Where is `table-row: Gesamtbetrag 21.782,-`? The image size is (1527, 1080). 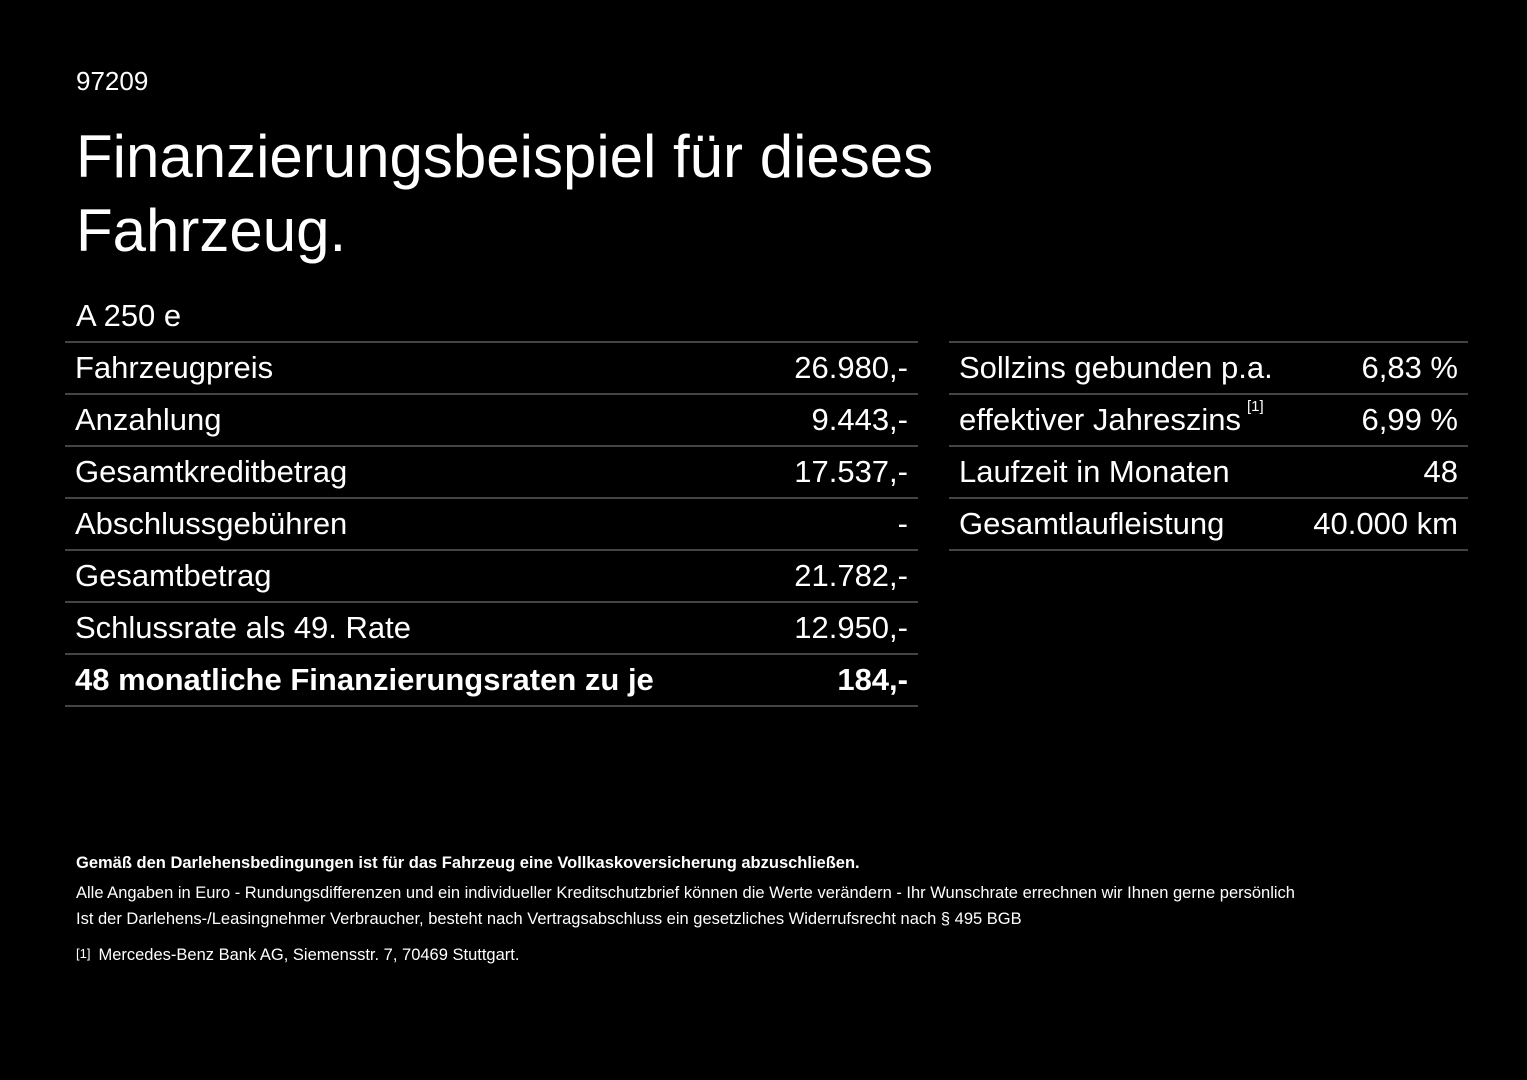
table-row: Gesamtbetrag 21.782,- is located at coordinates (491, 577).